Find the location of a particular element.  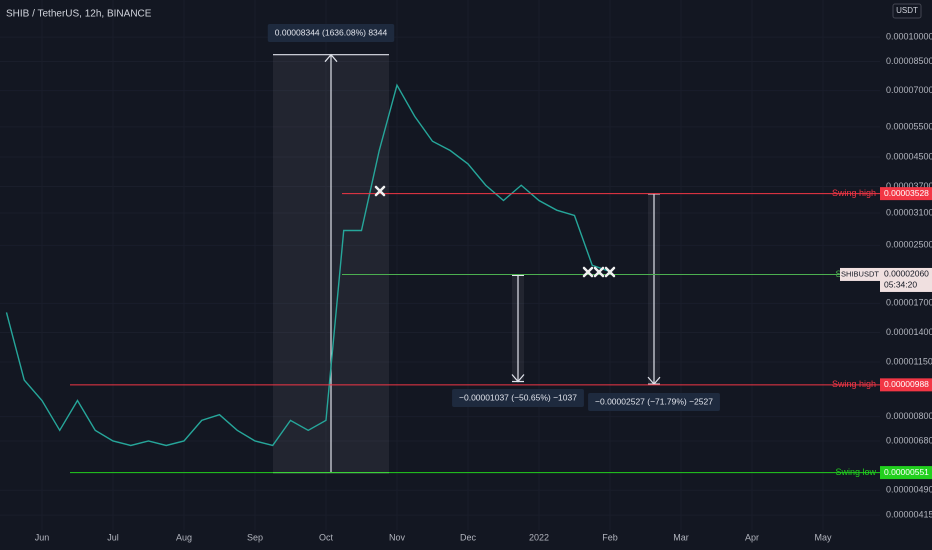

y-tick-label: 0.00001700 is located at coordinates (909, 303).